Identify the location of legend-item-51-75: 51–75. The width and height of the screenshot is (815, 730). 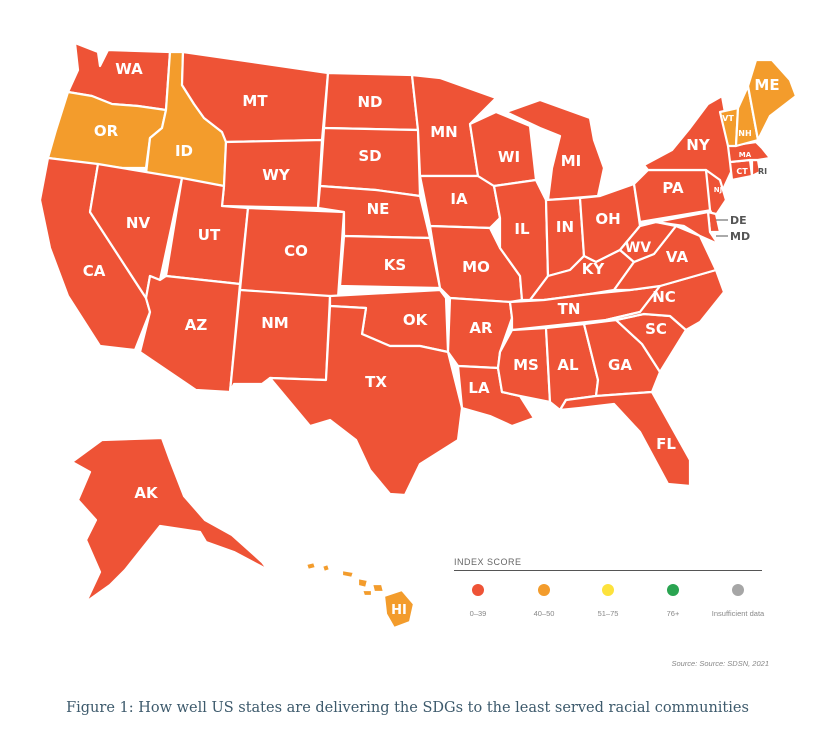
(608, 601).